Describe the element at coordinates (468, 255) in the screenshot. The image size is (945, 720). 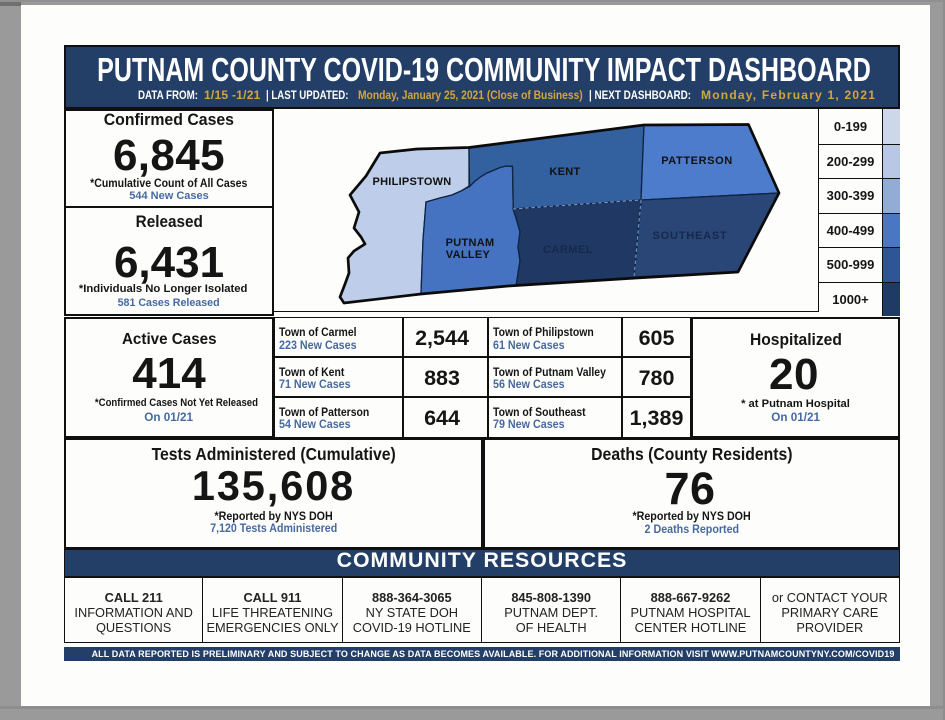
I see `svg-text: VALLEY` at that location.